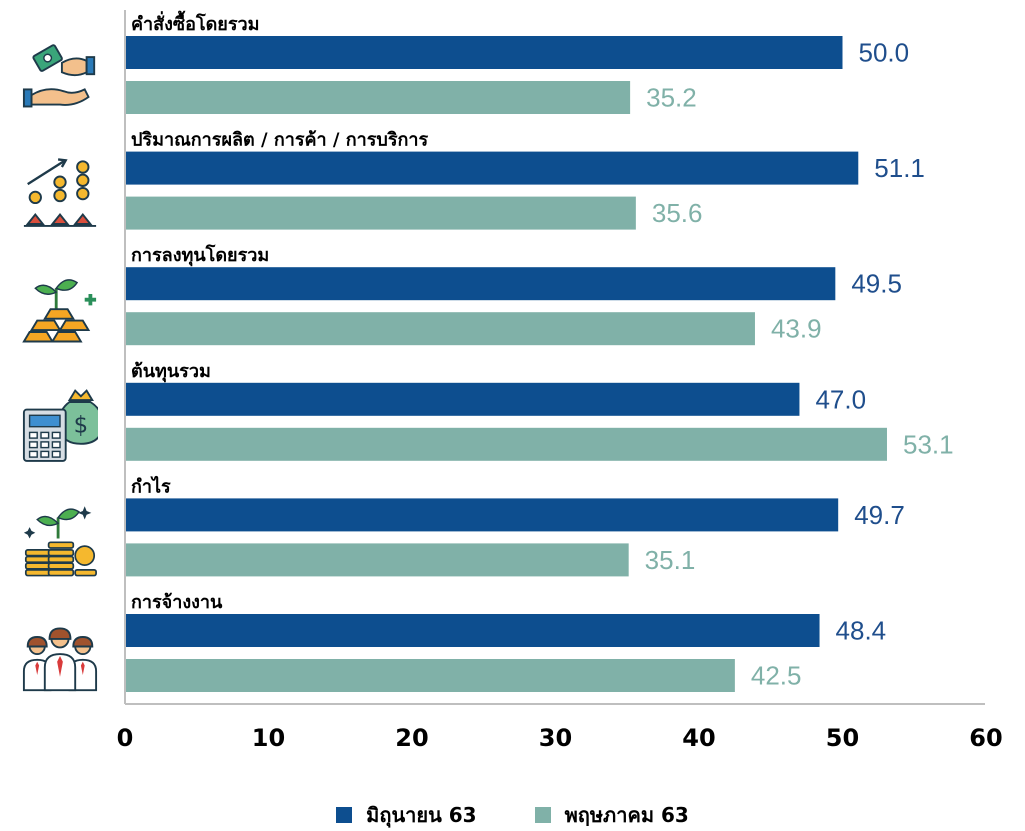 Image resolution: width=1025 pixels, height=831 pixels. Describe the element at coordinates (60, 193) in the screenshot. I see `coins-growth-icon` at that location.